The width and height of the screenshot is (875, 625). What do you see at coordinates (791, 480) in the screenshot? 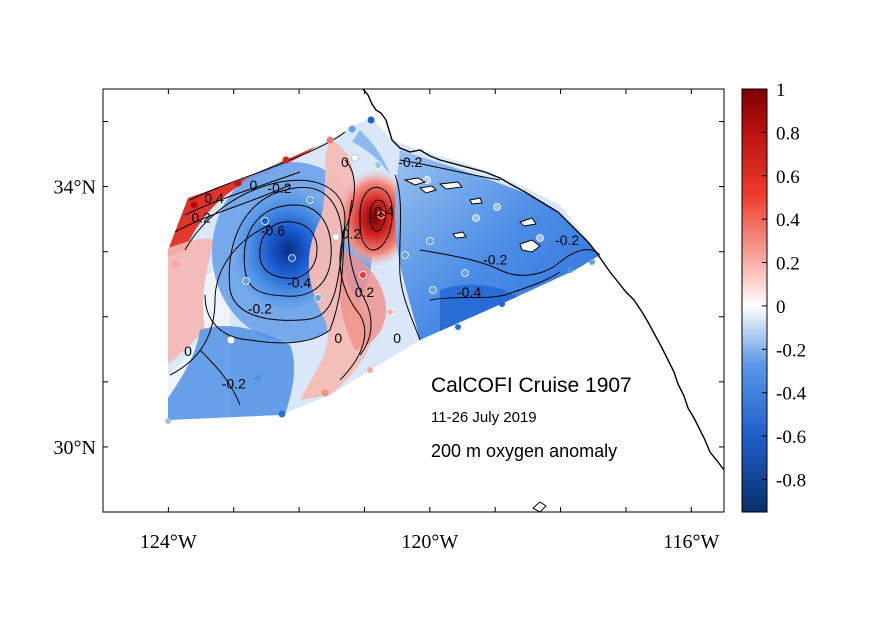
I see `colorbar-tick-label: -0.8` at bounding box center [791, 480].